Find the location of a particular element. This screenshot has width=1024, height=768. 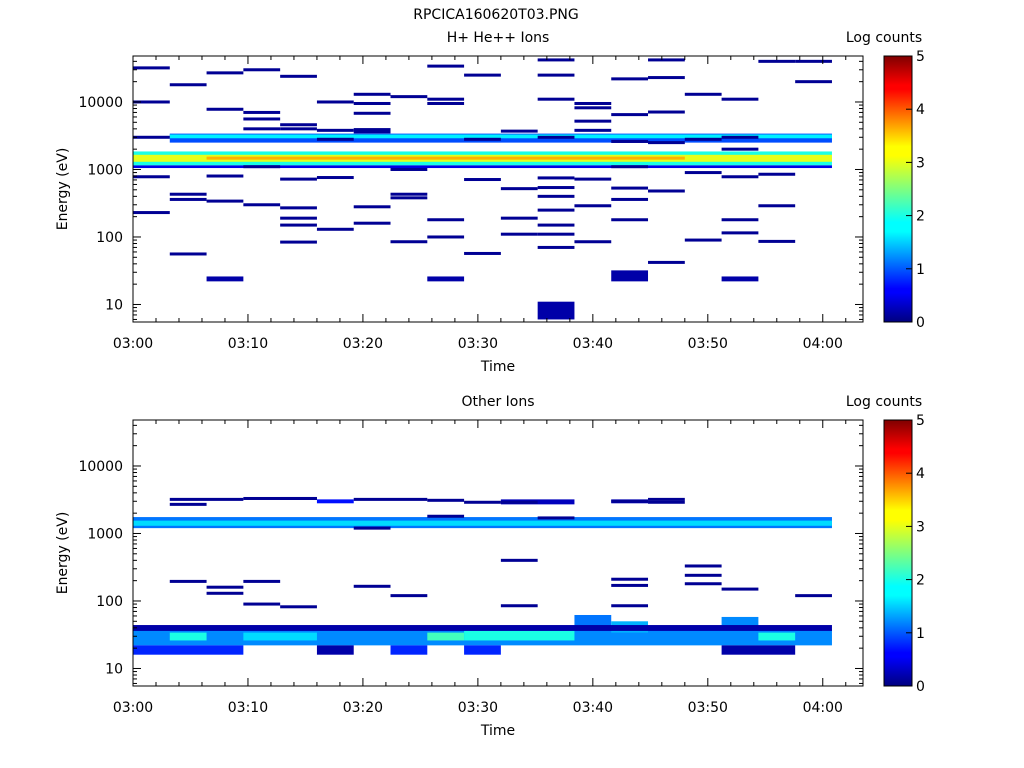

colorbar-gradient is located at coordinates (898, 553).